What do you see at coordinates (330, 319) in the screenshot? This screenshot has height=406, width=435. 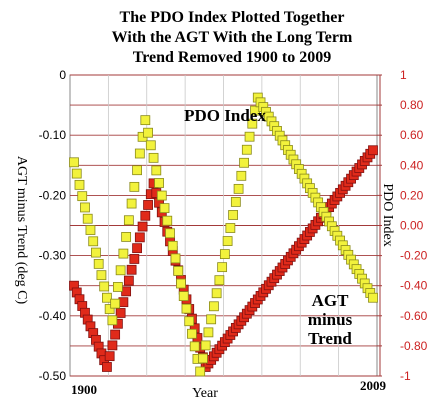 I see `annotation-agt-line-2: minus` at bounding box center [330, 319].